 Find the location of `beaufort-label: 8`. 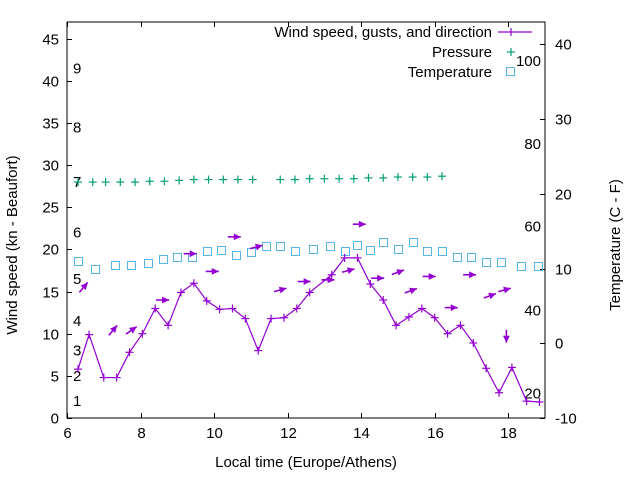

beaufort-label: 8 is located at coordinates (77, 127).